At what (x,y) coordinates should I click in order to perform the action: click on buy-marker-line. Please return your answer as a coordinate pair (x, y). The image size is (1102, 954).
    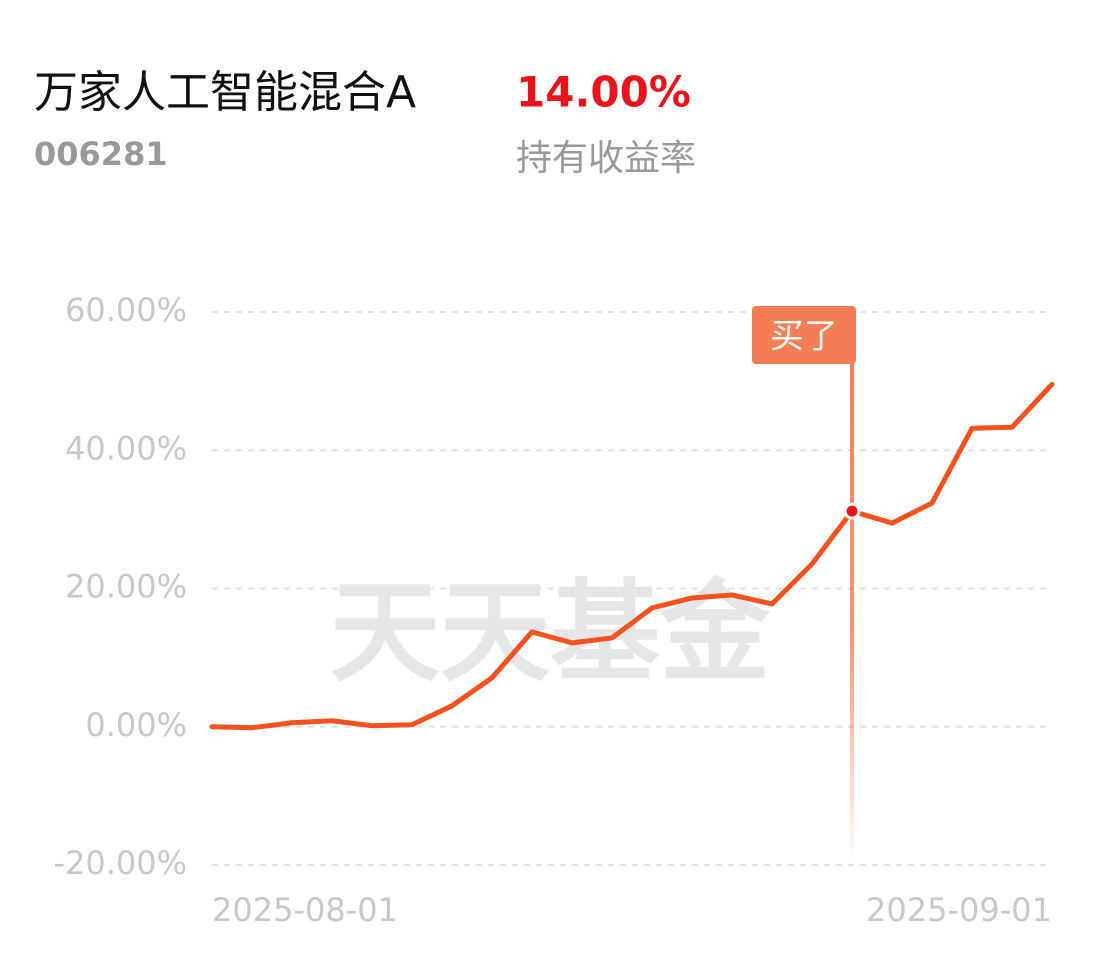
    Looking at the image, I should click on (852, 612).